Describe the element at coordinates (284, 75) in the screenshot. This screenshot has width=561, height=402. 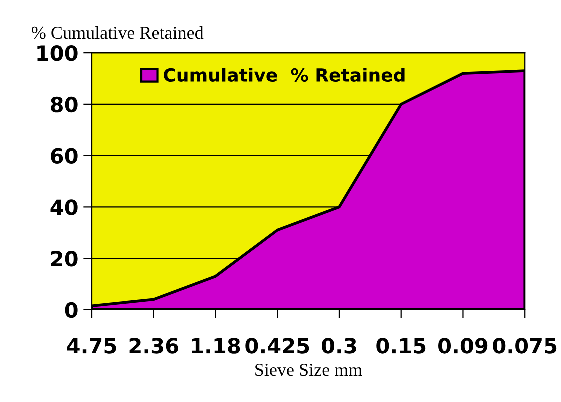
I see `legend-label: Cumulative % Retained` at that location.